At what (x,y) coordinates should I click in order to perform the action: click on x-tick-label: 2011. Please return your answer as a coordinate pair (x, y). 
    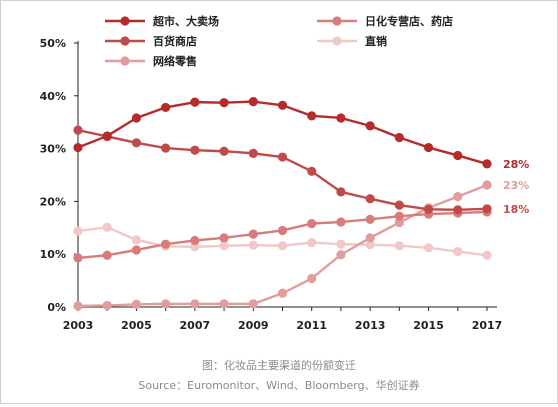
    Looking at the image, I should click on (311, 325).